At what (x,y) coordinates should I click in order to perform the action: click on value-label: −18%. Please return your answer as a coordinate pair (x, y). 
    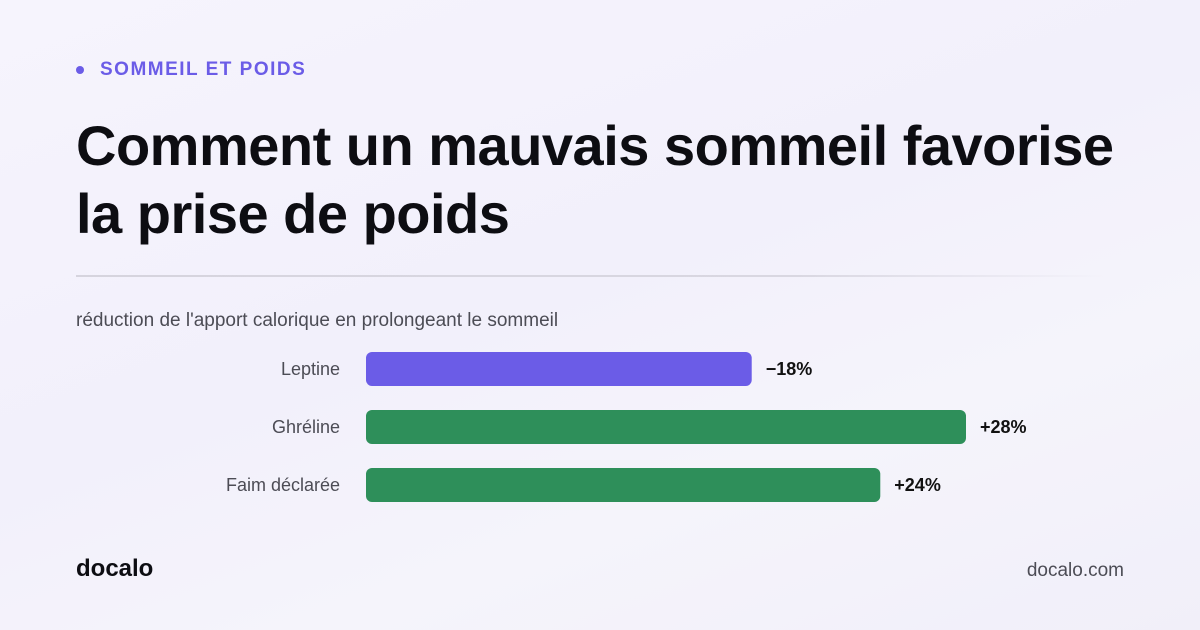
    Looking at the image, I should click on (789, 369).